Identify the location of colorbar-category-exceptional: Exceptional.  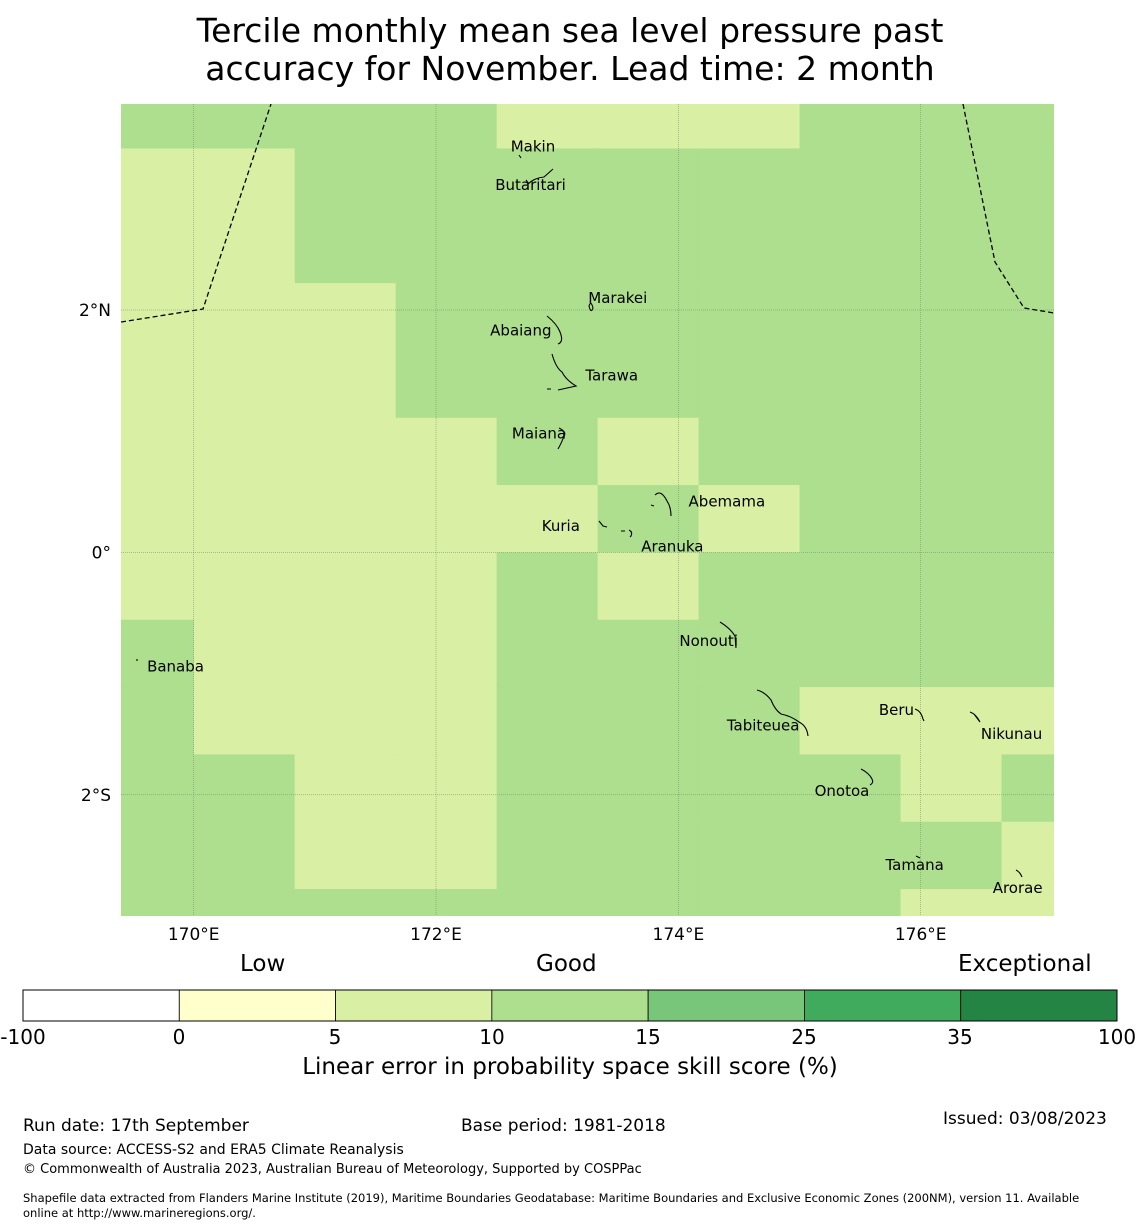
(1025, 964).